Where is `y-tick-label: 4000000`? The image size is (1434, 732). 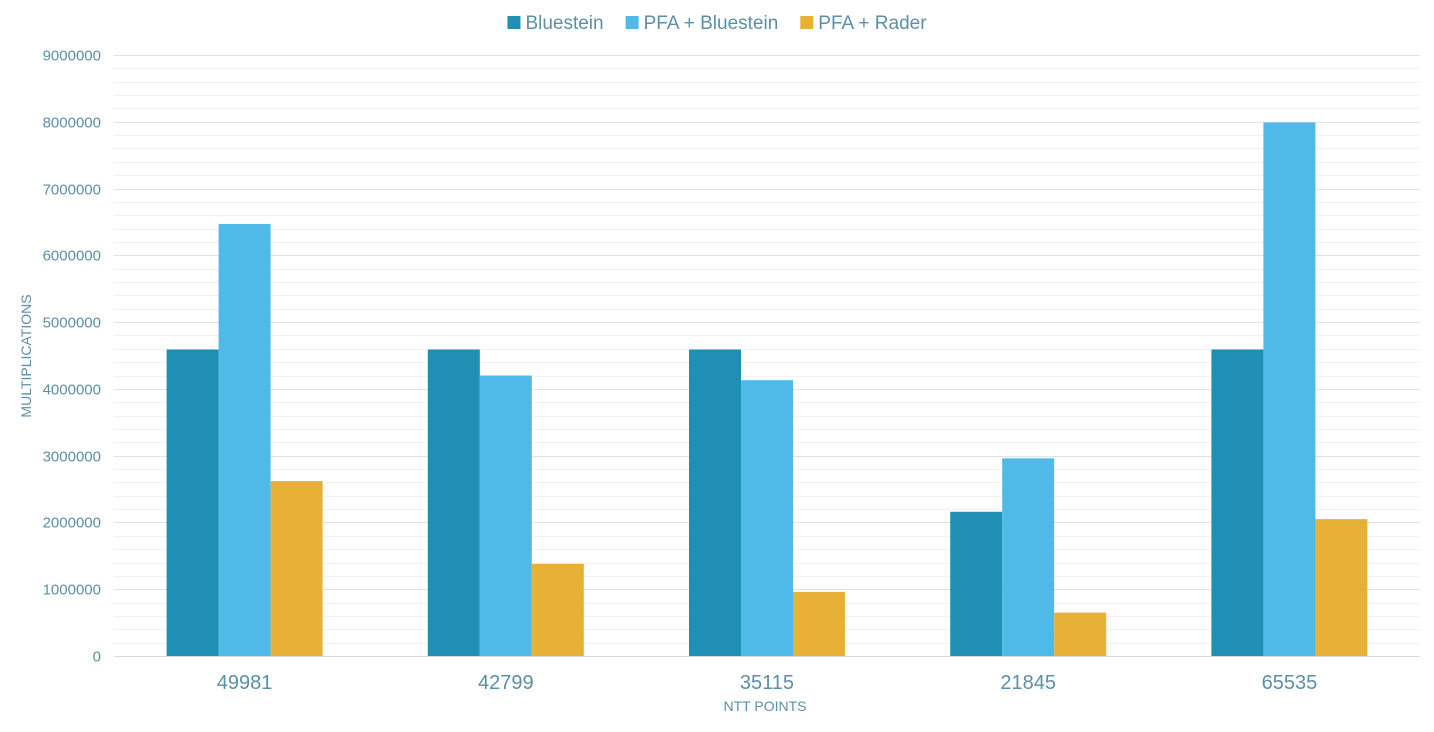
y-tick-label: 4000000 is located at coordinates (72, 390).